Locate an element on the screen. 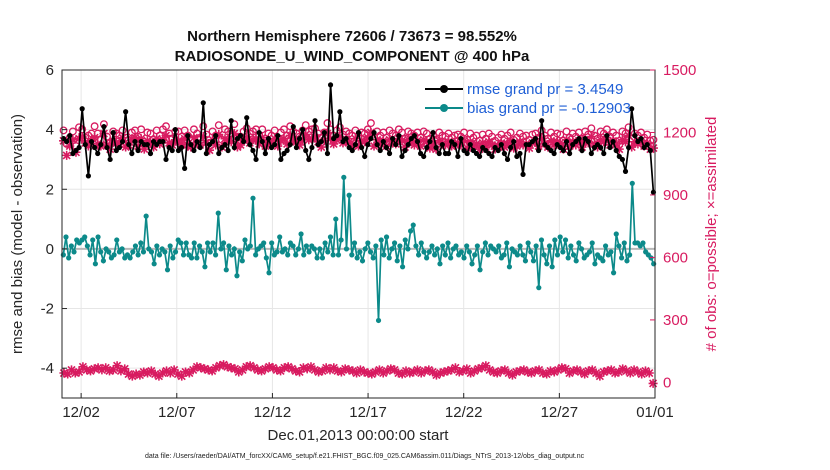  legend-bias-label: bias grand pr = -0.12903 is located at coordinates (549, 108).